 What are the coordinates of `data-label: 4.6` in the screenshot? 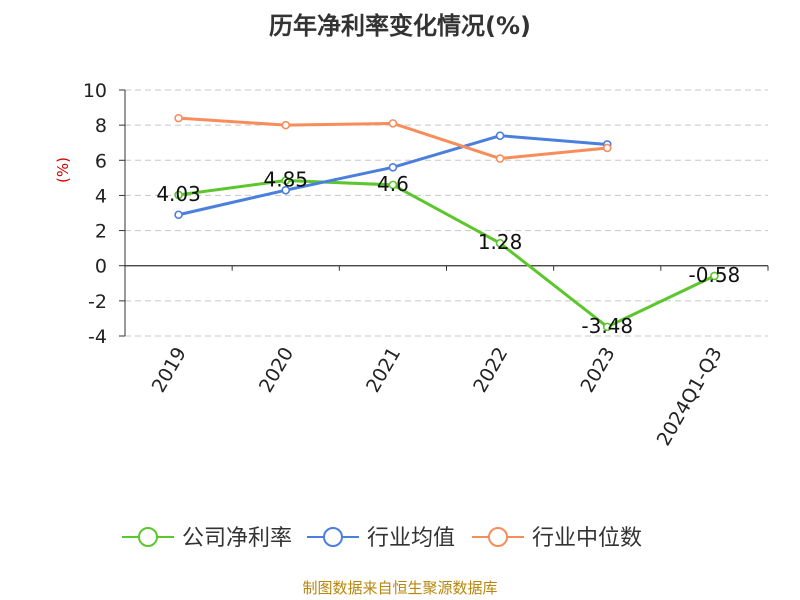 It's located at (393, 184).